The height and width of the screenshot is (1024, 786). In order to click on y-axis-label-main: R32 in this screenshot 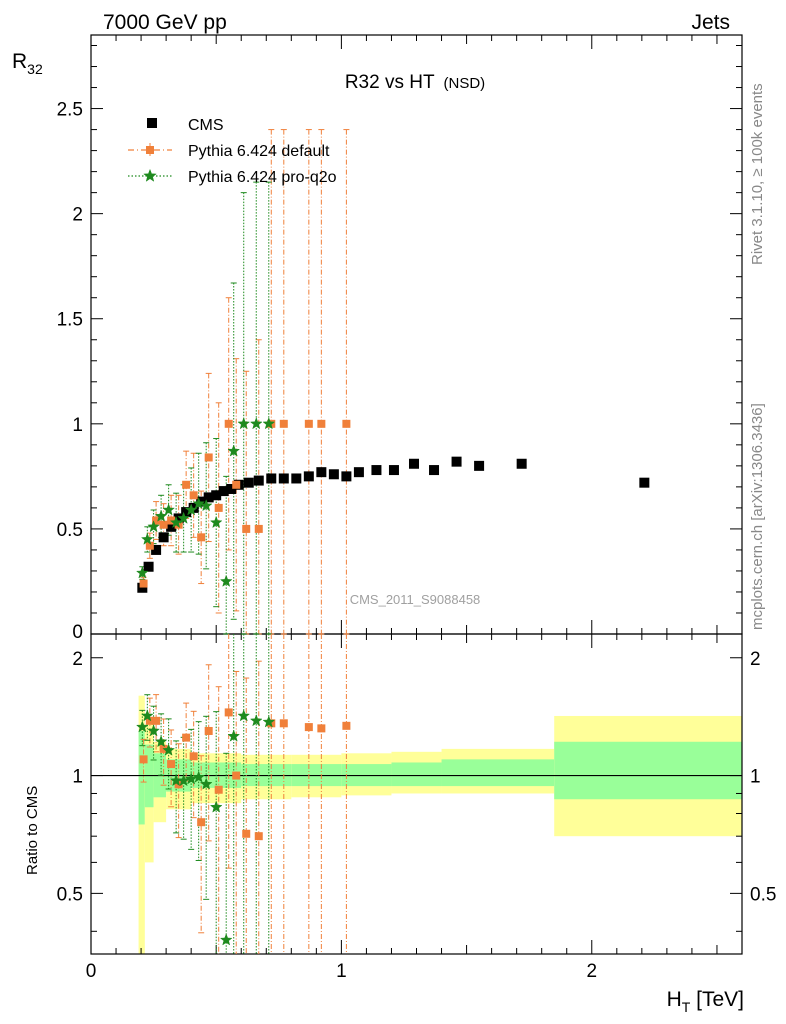, I will do `click(27, 63)`.